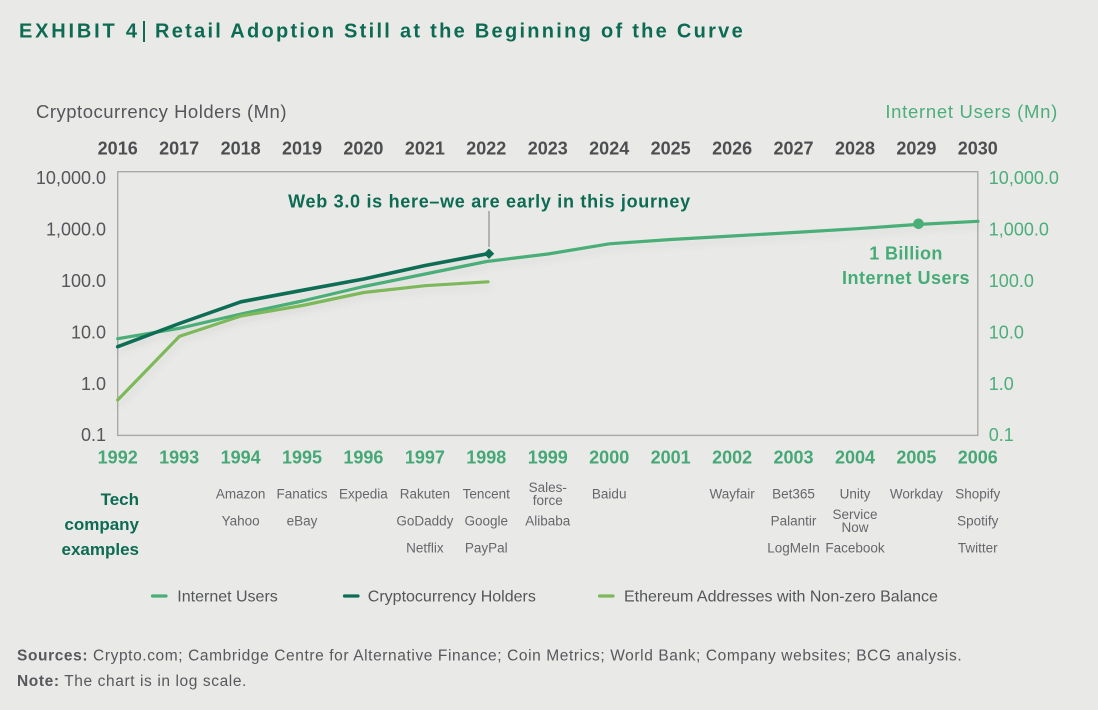  What do you see at coordinates (978, 521) in the screenshot?
I see `svg-text: Spotify` at bounding box center [978, 521].